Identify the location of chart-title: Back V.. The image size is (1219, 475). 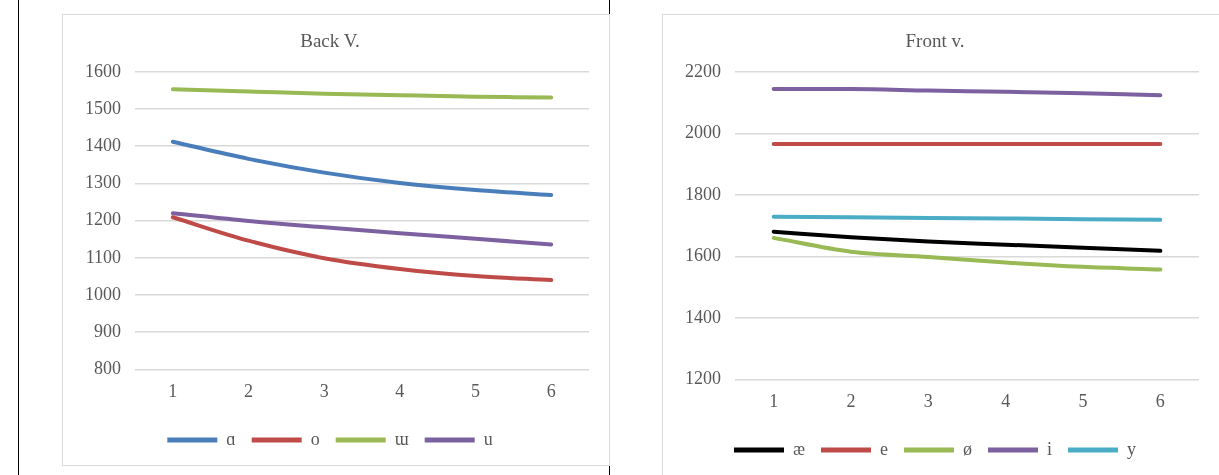
(330, 41).